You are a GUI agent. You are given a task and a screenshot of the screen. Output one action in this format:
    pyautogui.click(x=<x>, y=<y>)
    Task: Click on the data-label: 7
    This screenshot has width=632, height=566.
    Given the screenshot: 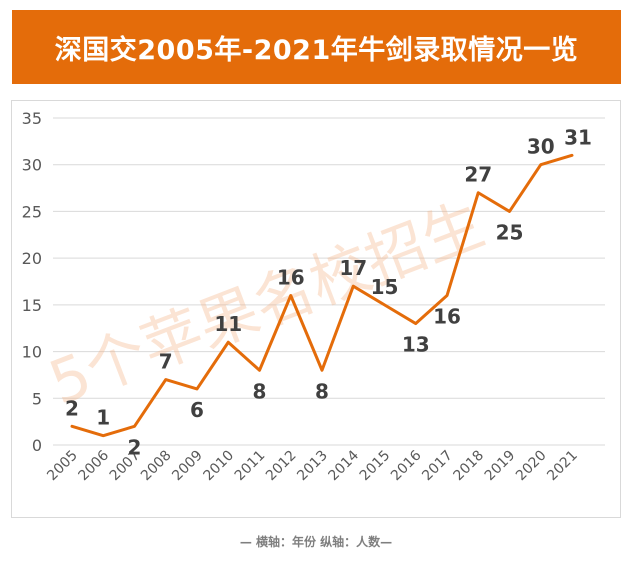 What is the action you would take?
    pyautogui.click(x=166, y=362)
    